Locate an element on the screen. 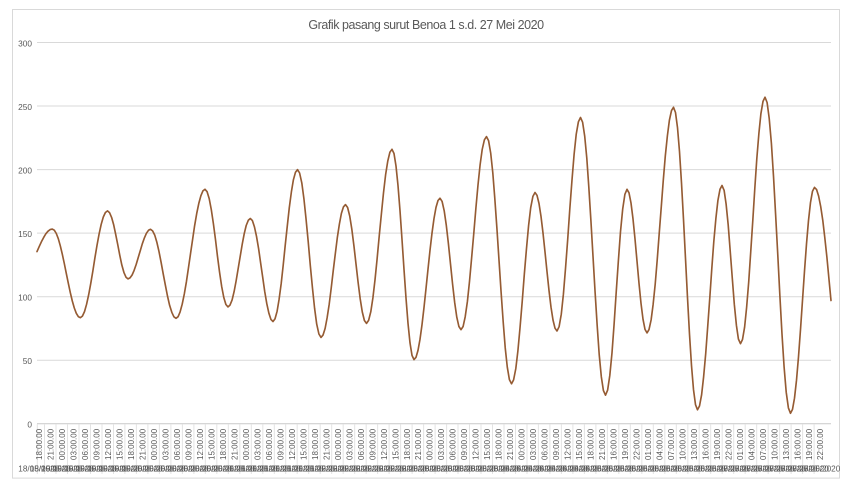  svg-text: 100 is located at coordinates (25, 298).